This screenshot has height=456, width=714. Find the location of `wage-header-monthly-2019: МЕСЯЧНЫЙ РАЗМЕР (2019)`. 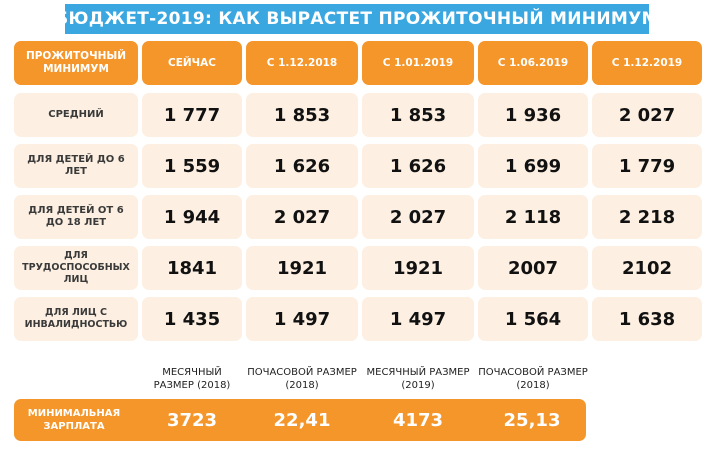

wage-header-monthly-2019: МЕСЯЧНЫЙ РАЗМЕР (2019) is located at coordinates (418, 379).